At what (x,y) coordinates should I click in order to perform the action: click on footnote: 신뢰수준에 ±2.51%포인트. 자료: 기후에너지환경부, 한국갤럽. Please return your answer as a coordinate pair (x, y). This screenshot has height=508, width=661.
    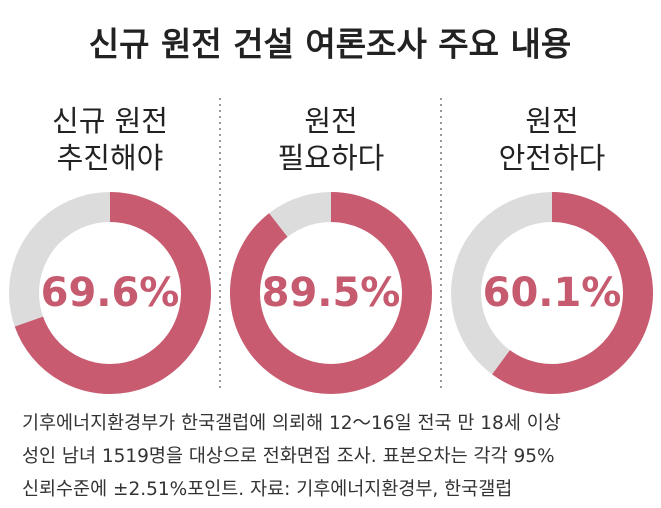
    Looking at the image, I should click on (267, 489).